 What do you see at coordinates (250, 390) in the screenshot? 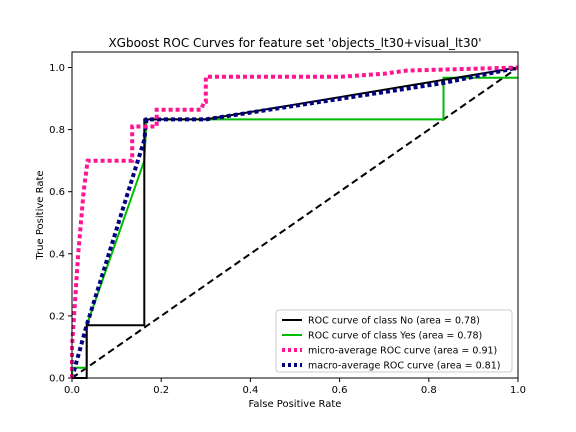
I see `x-tick-label: 0.4` at bounding box center [250, 390].